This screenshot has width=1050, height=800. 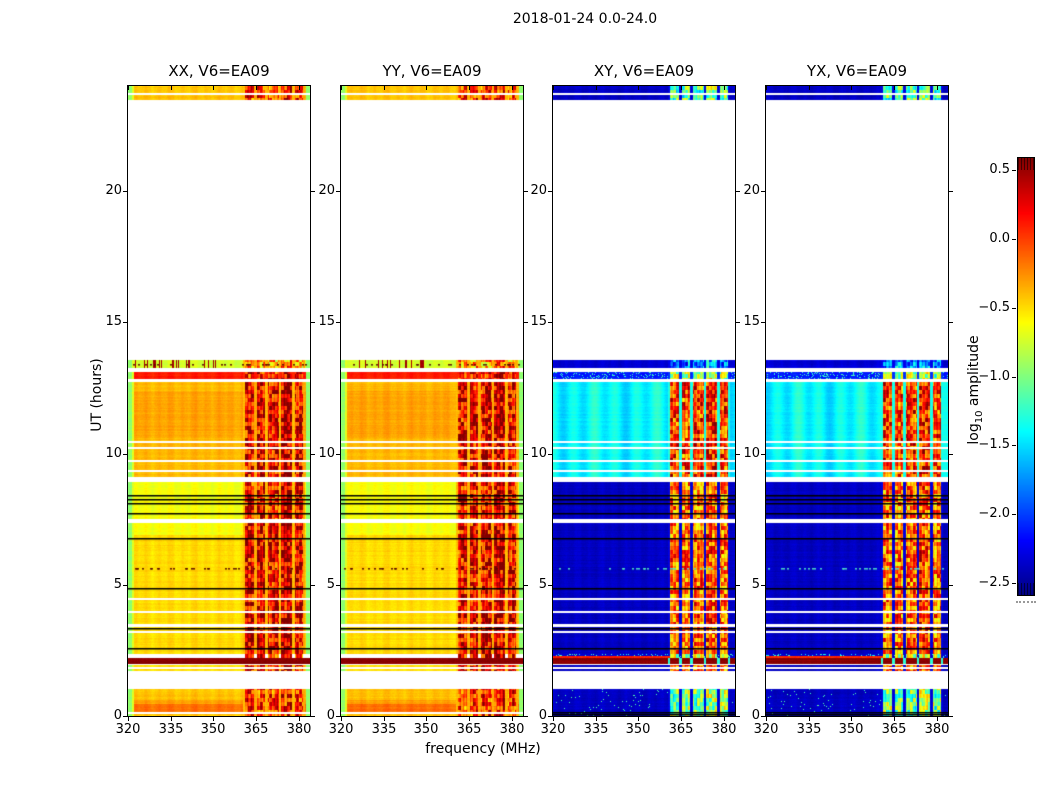 I want to click on x-tick-label-XX-365: 365, so click(x=256, y=729).